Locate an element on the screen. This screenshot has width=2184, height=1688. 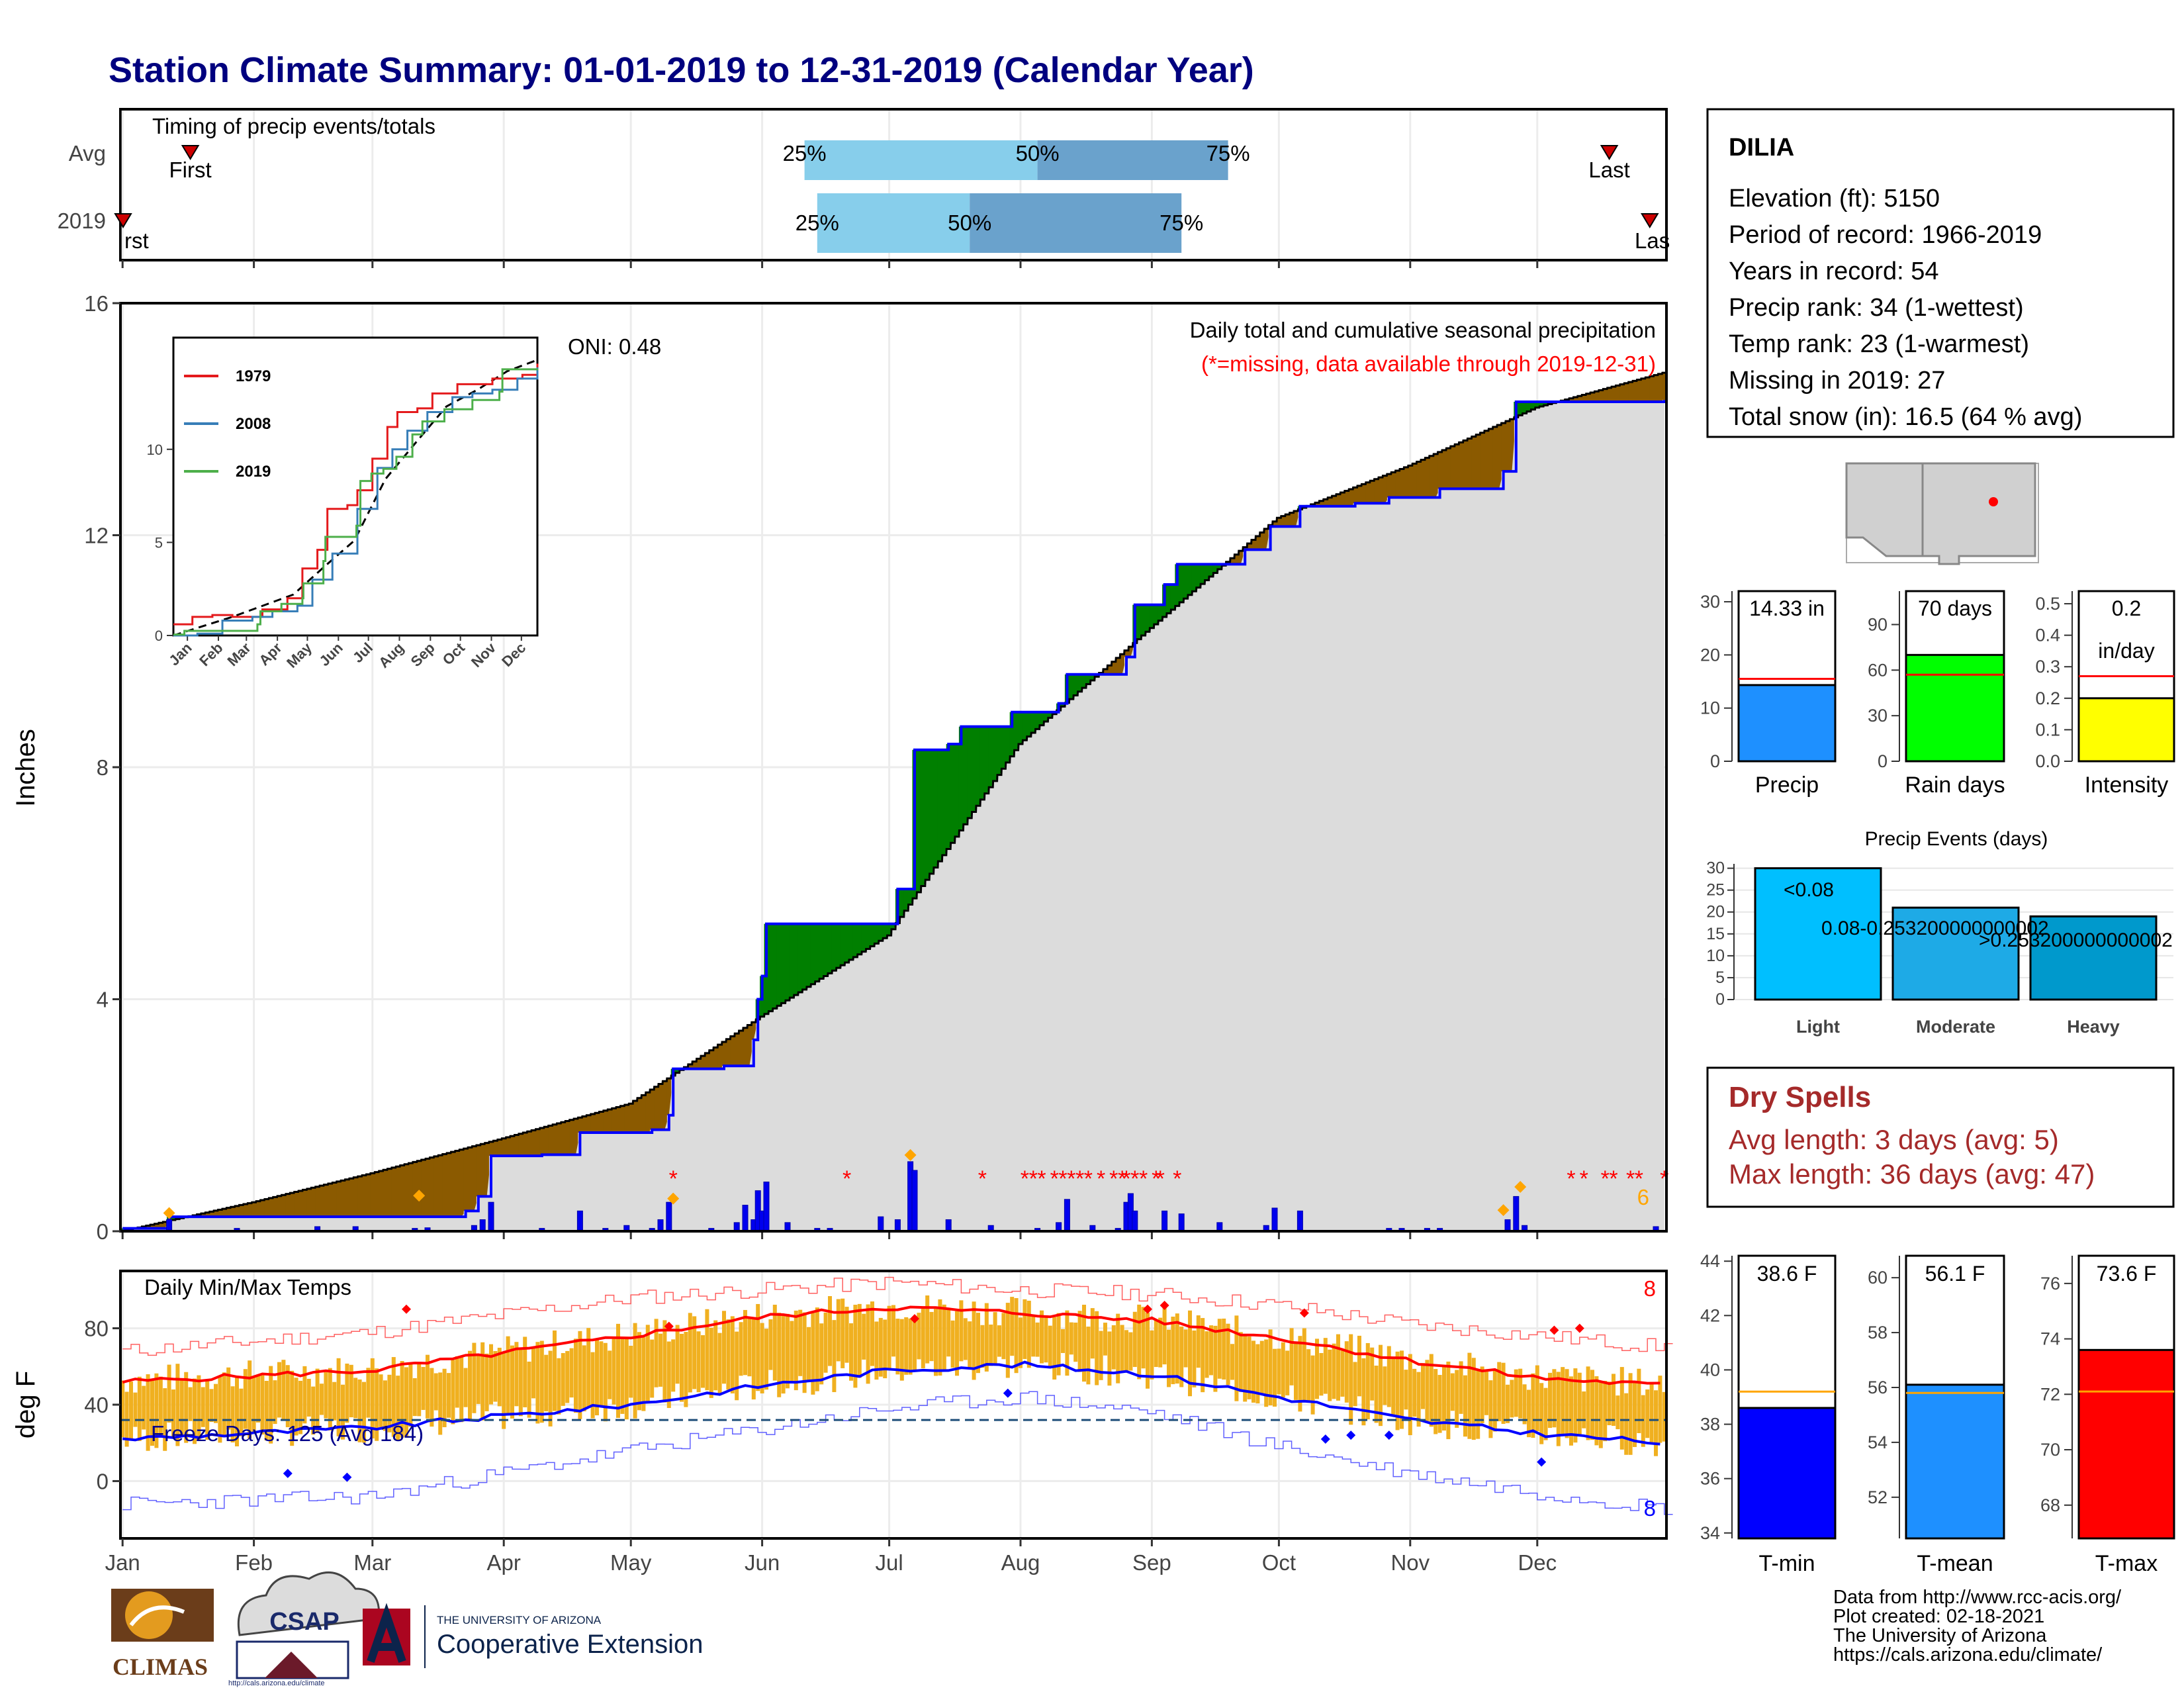
precip-y-tick-label: 8 is located at coordinates (103, 767).